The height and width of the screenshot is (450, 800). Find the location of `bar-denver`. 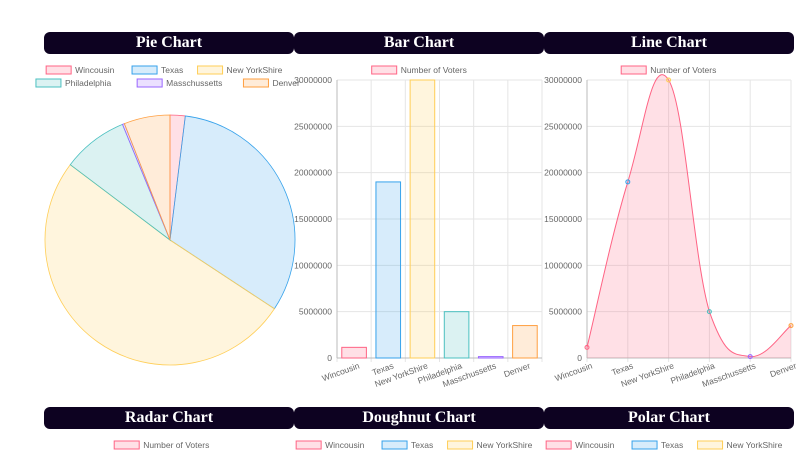

bar-denver is located at coordinates (525, 342).